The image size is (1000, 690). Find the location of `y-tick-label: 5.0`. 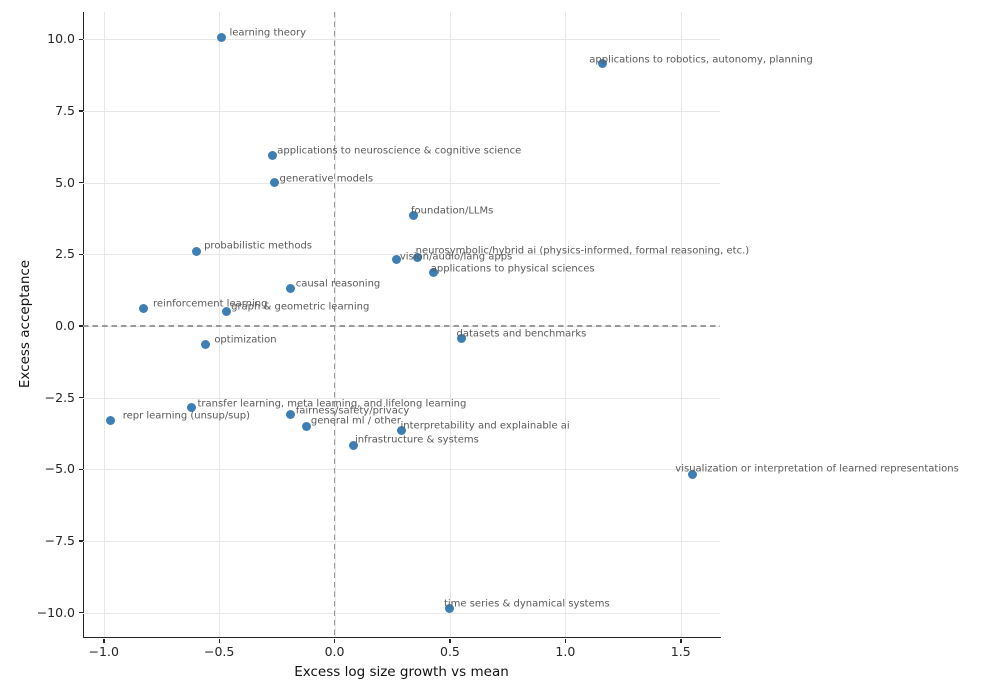

y-tick-label: 5.0 is located at coordinates (65, 182).